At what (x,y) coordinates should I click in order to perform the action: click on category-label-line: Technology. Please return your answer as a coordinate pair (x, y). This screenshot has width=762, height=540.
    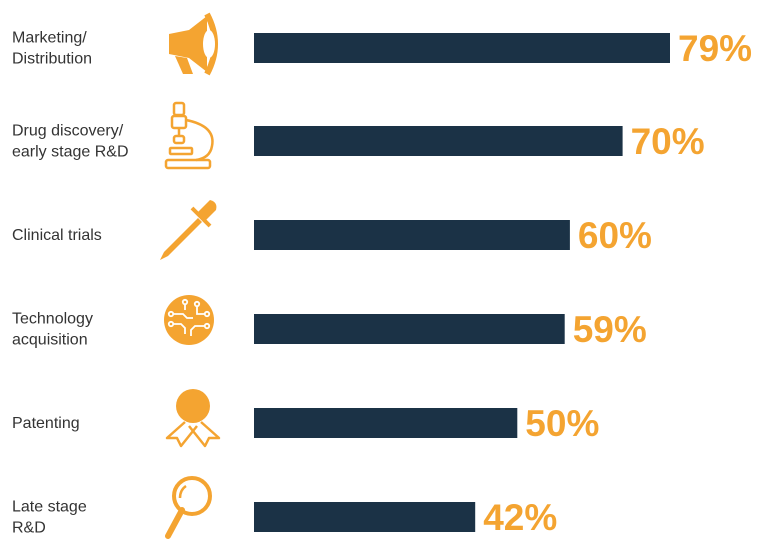
    Looking at the image, I should click on (52, 319).